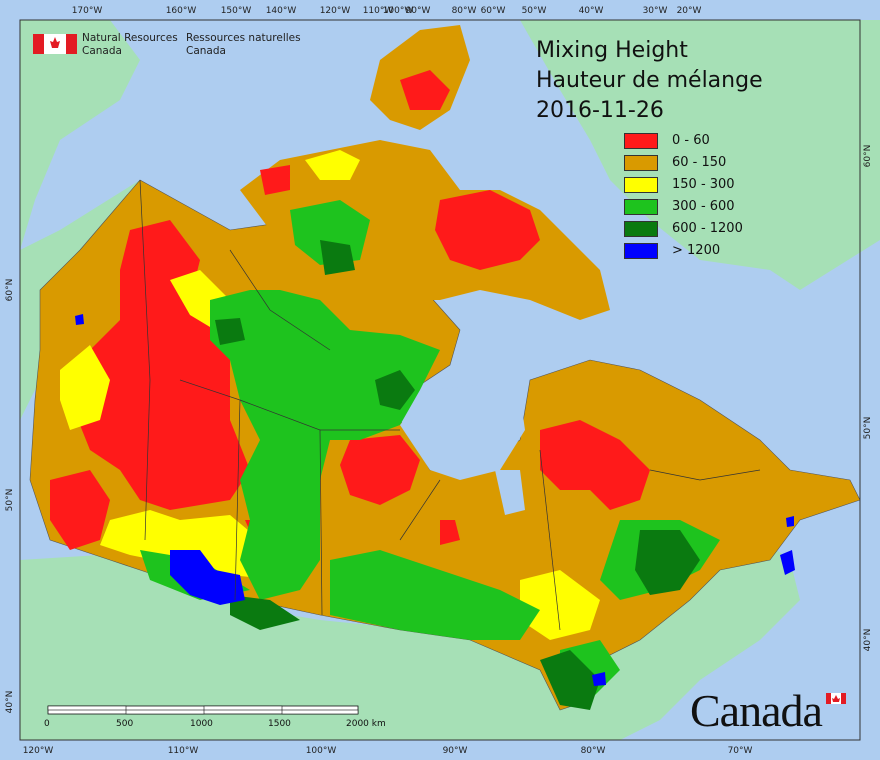 The width and height of the screenshot is (880, 760). What do you see at coordinates (398, 11) in the screenshot?
I see `top-longitude-label: 100°W` at bounding box center [398, 11].